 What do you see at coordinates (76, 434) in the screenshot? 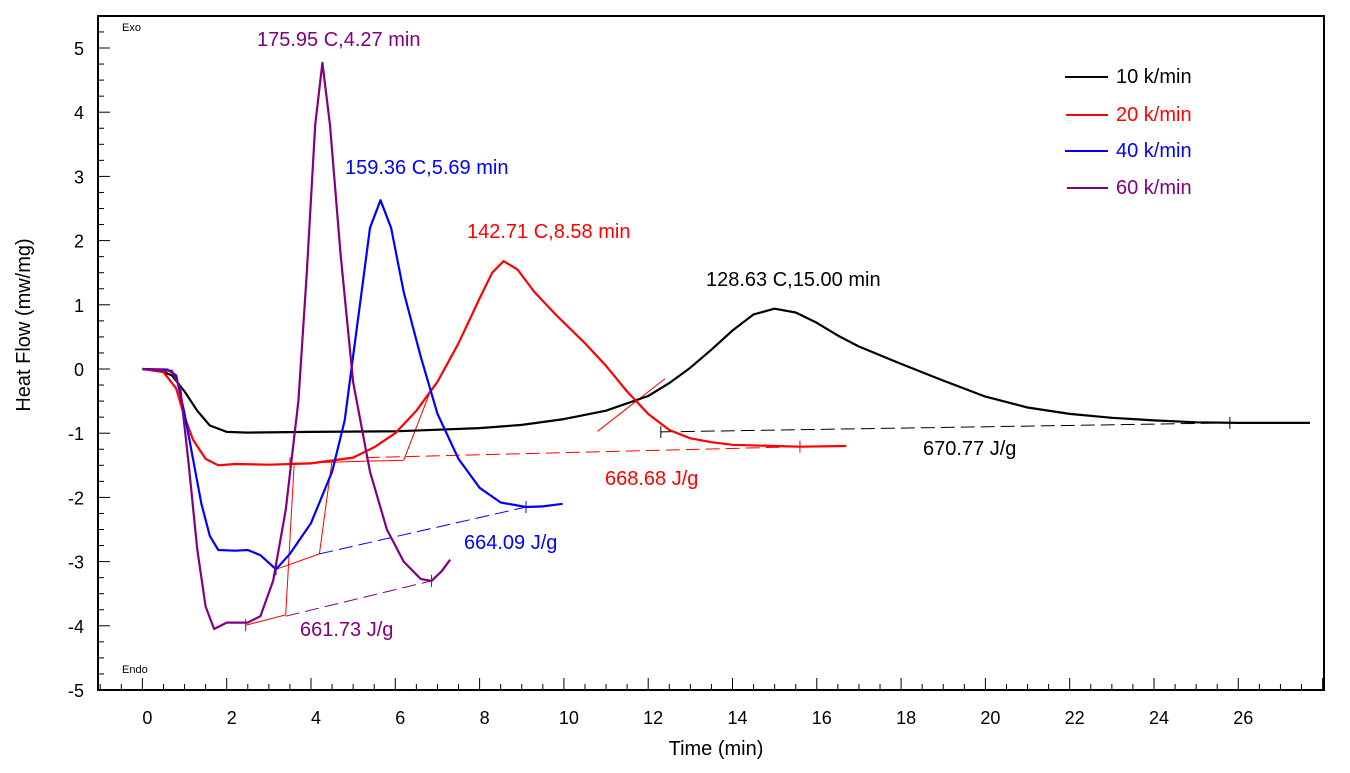
I see `y-tick-label: -1` at bounding box center [76, 434].